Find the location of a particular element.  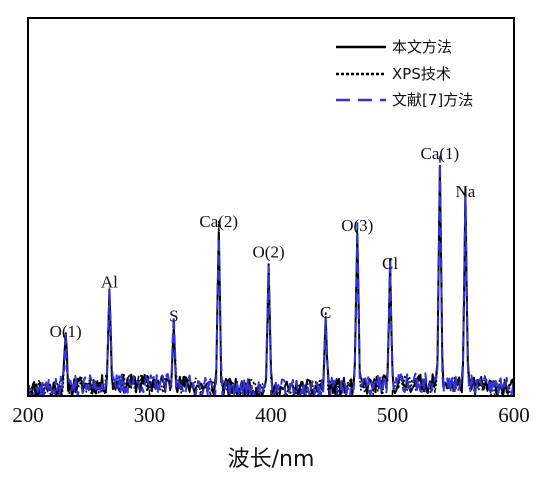

x-axis-ticks: 200 300 400 500 600 is located at coordinates (271, 408).